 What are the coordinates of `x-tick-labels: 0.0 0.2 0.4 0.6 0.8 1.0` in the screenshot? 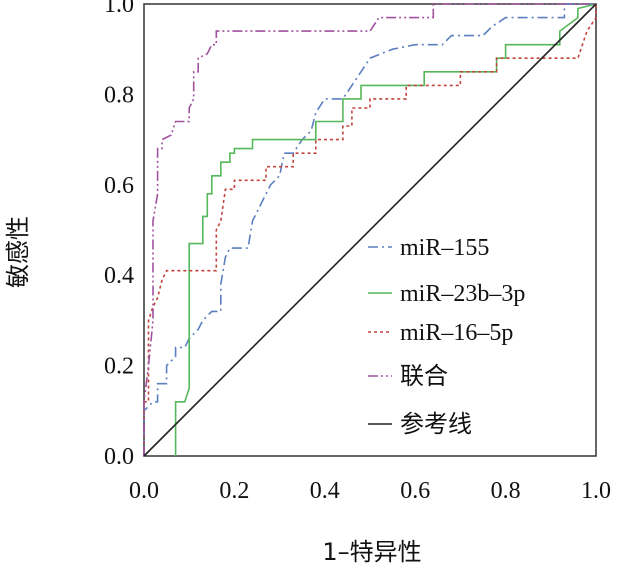 It's located at (370, 491).